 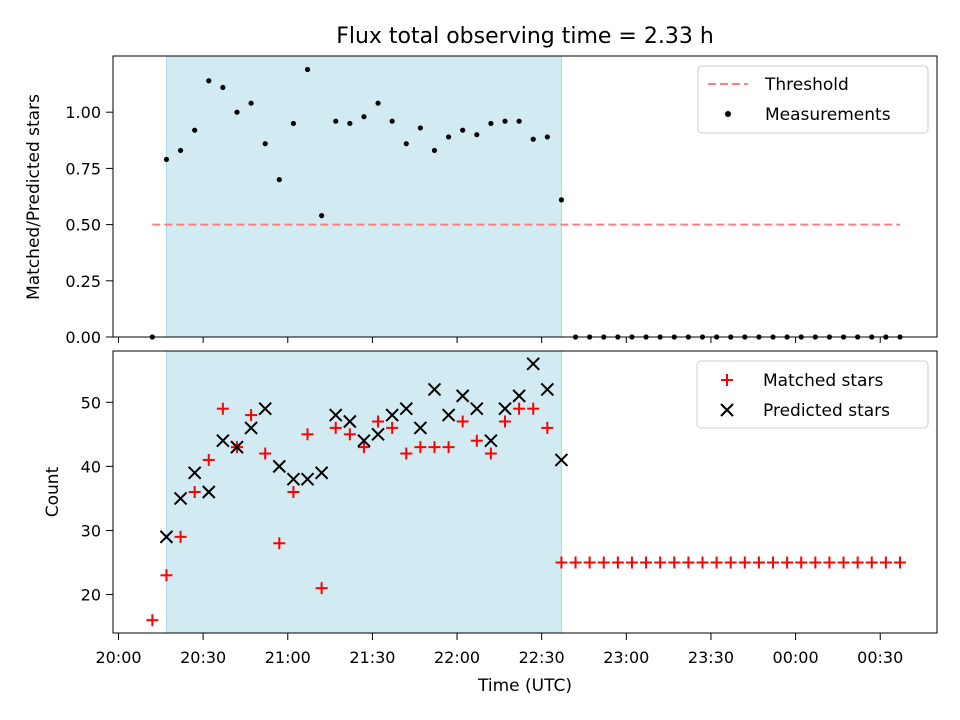 What do you see at coordinates (372, 657) in the screenshot?
I see `bottom-x-tick-label: 21:30` at bounding box center [372, 657].